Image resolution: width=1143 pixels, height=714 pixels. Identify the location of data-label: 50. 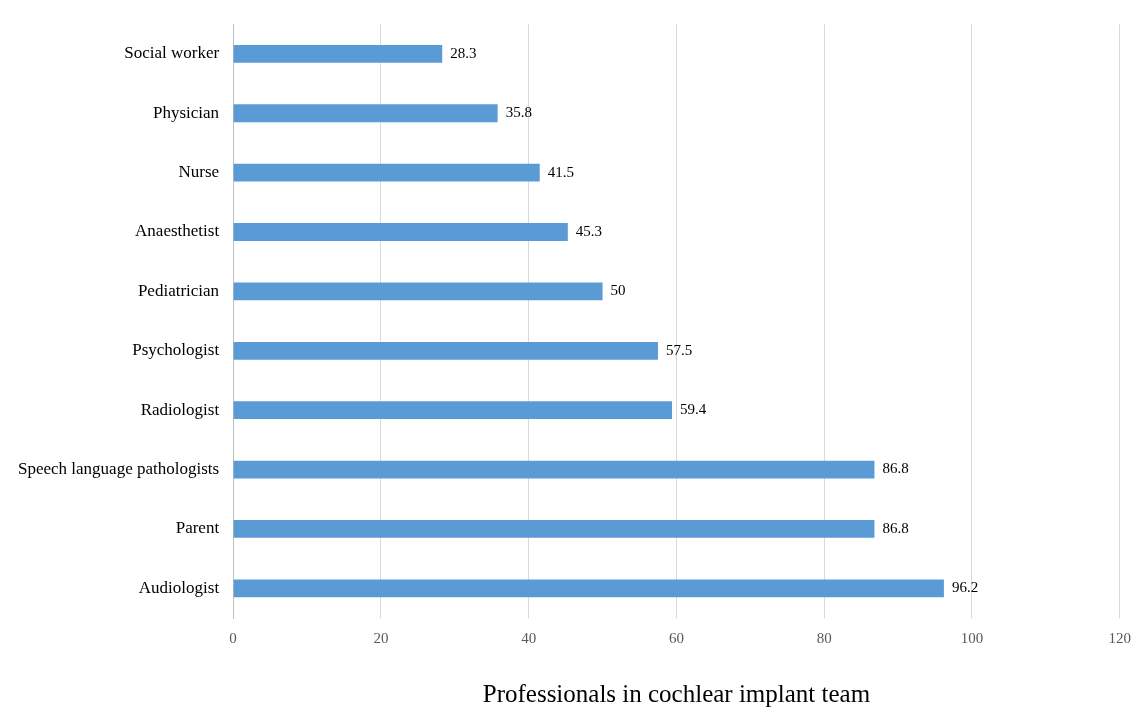
(618, 290).